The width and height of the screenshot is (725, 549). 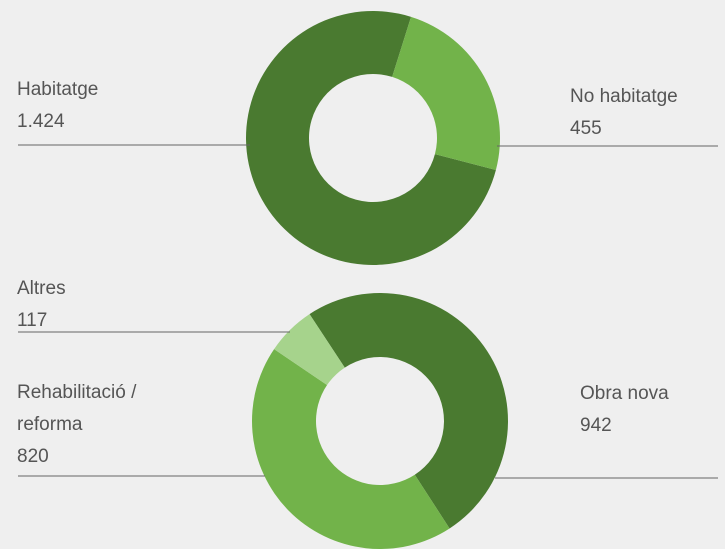 What do you see at coordinates (596, 425) in the screenshot?
I see `value-label: 942` at bounding box center [596, 425].